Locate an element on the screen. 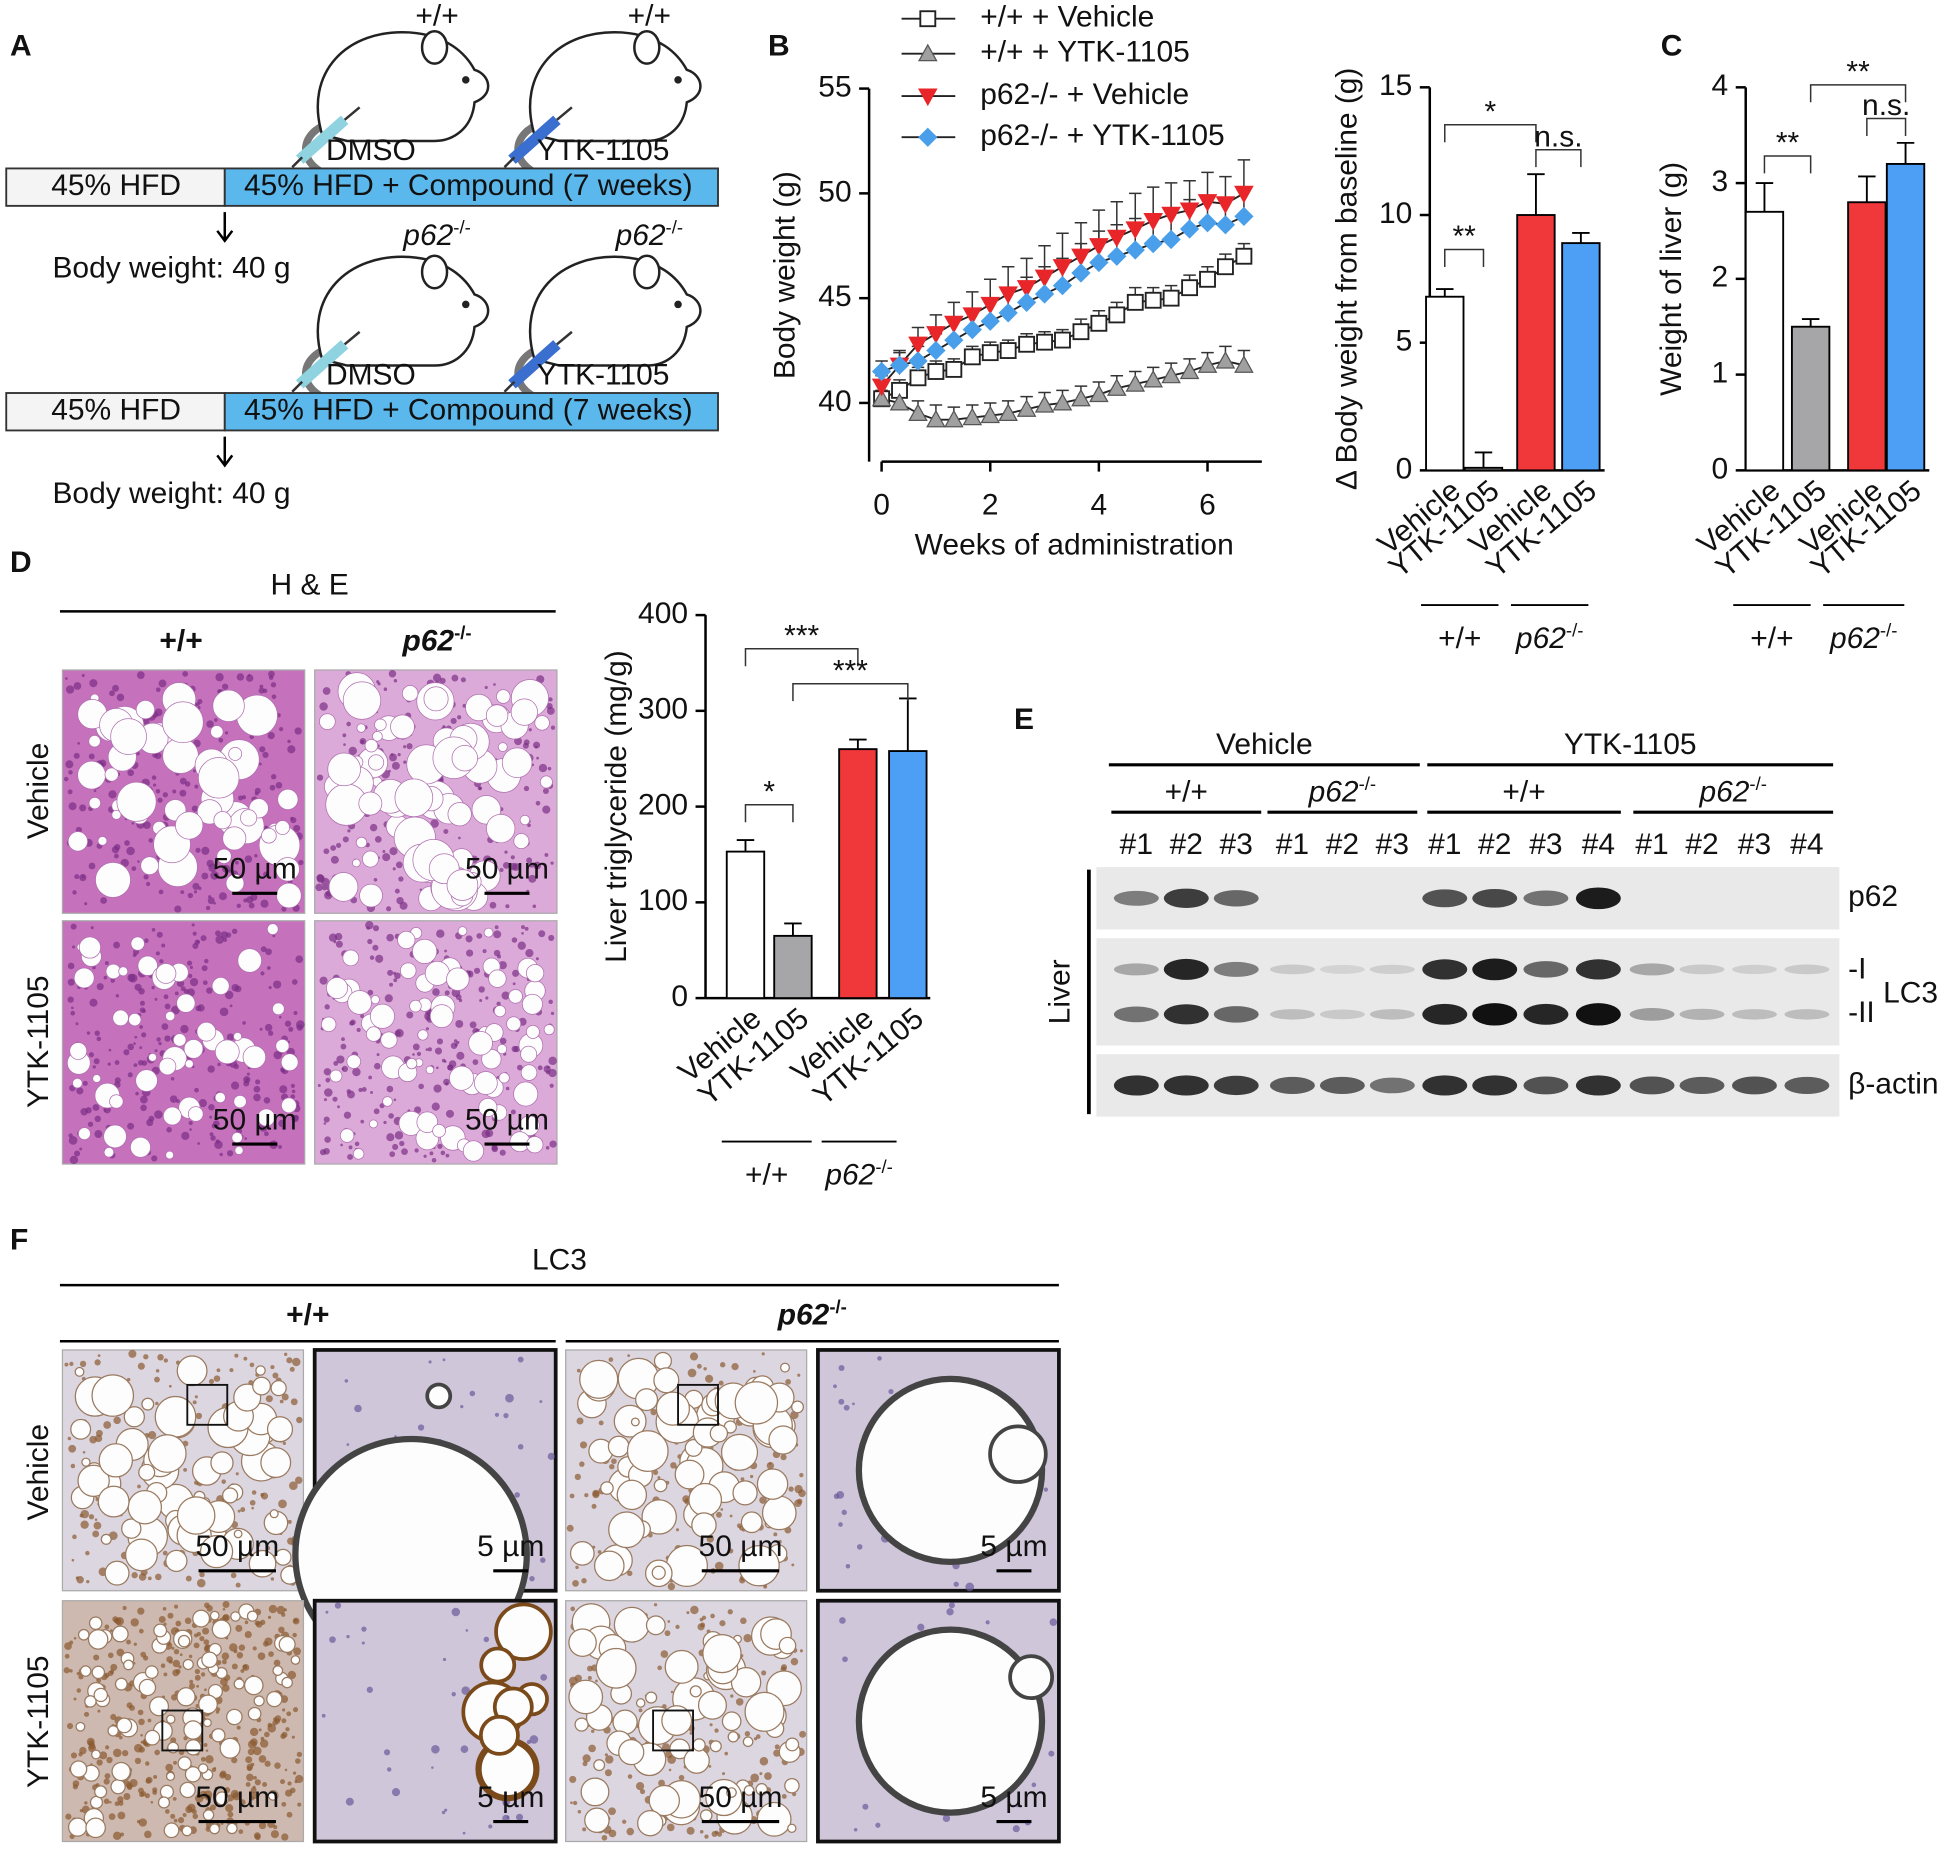 This screenshot has width=1958, height=1849. panel-label: B is located at coordinates (779, 45).